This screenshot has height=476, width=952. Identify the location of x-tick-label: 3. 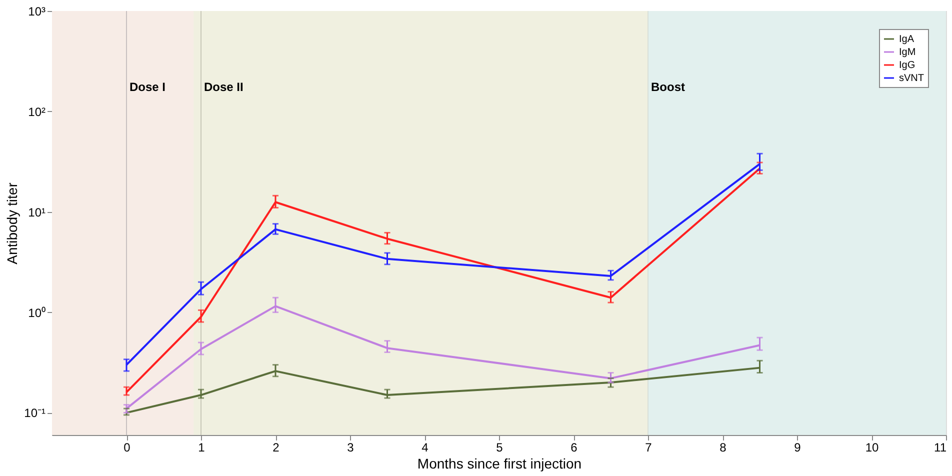
(350, 447).